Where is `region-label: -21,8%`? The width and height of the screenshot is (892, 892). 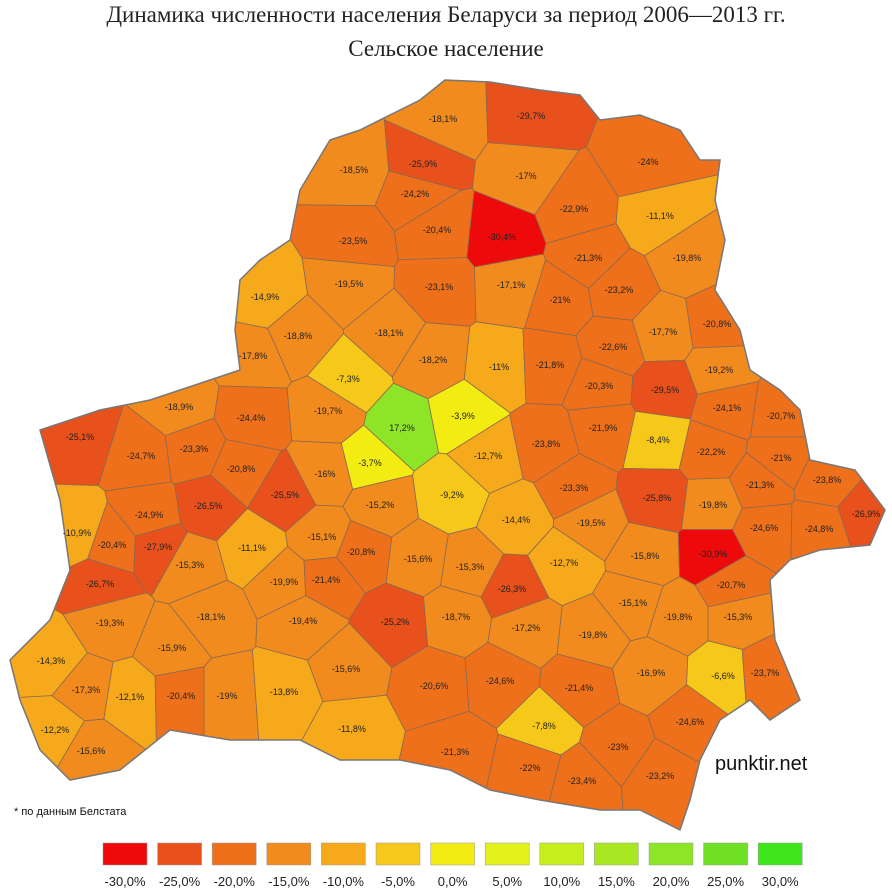 region-label: -21,8% is located at coordinates (550, 365).